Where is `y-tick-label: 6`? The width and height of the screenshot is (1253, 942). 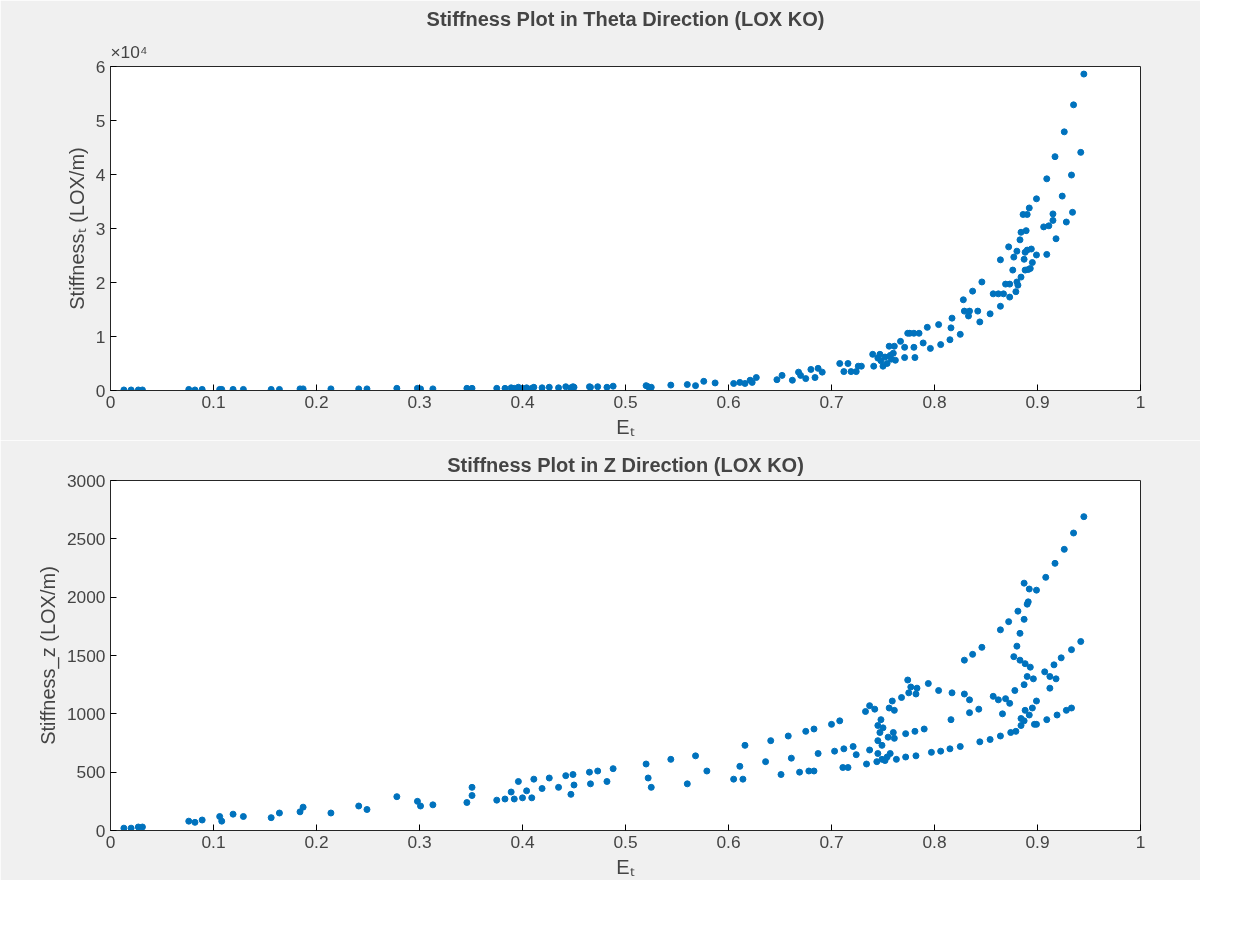 y-tick-label: 6 is located at coordinates (100, 66).